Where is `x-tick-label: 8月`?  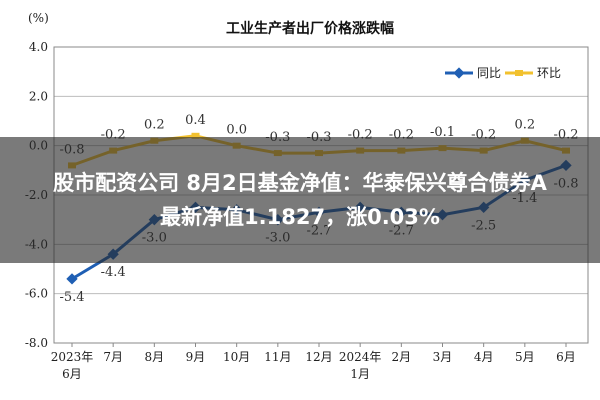
x-tick-label: 8月 is located at coordinates (155, 357).